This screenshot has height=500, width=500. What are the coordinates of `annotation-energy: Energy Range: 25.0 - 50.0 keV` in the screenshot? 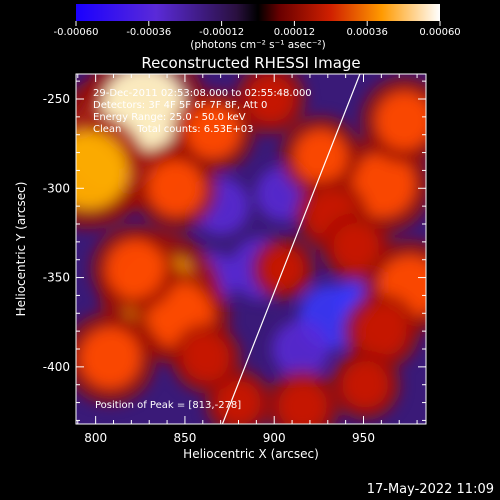 It's located at (169, 117).